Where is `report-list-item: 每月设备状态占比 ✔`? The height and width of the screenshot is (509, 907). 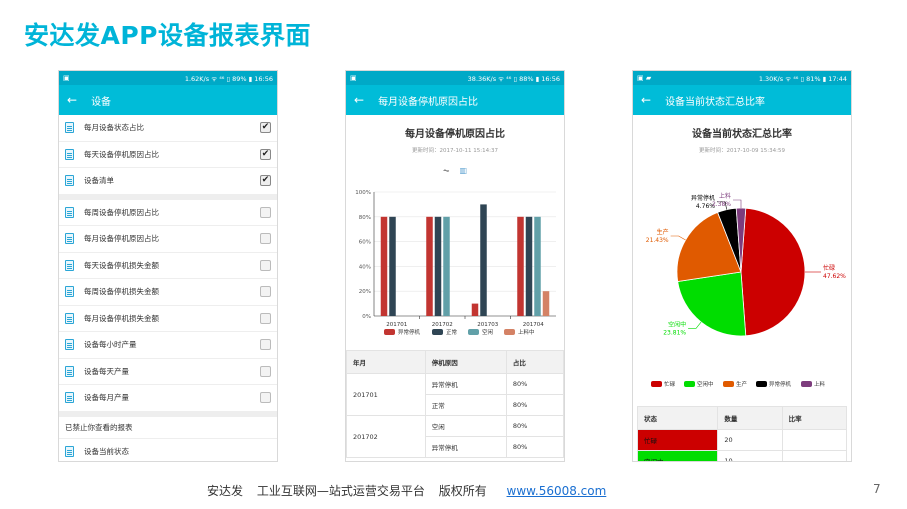 report-list-item: 每月设备状态占比 ✔ is located at coordinates (168, 128).